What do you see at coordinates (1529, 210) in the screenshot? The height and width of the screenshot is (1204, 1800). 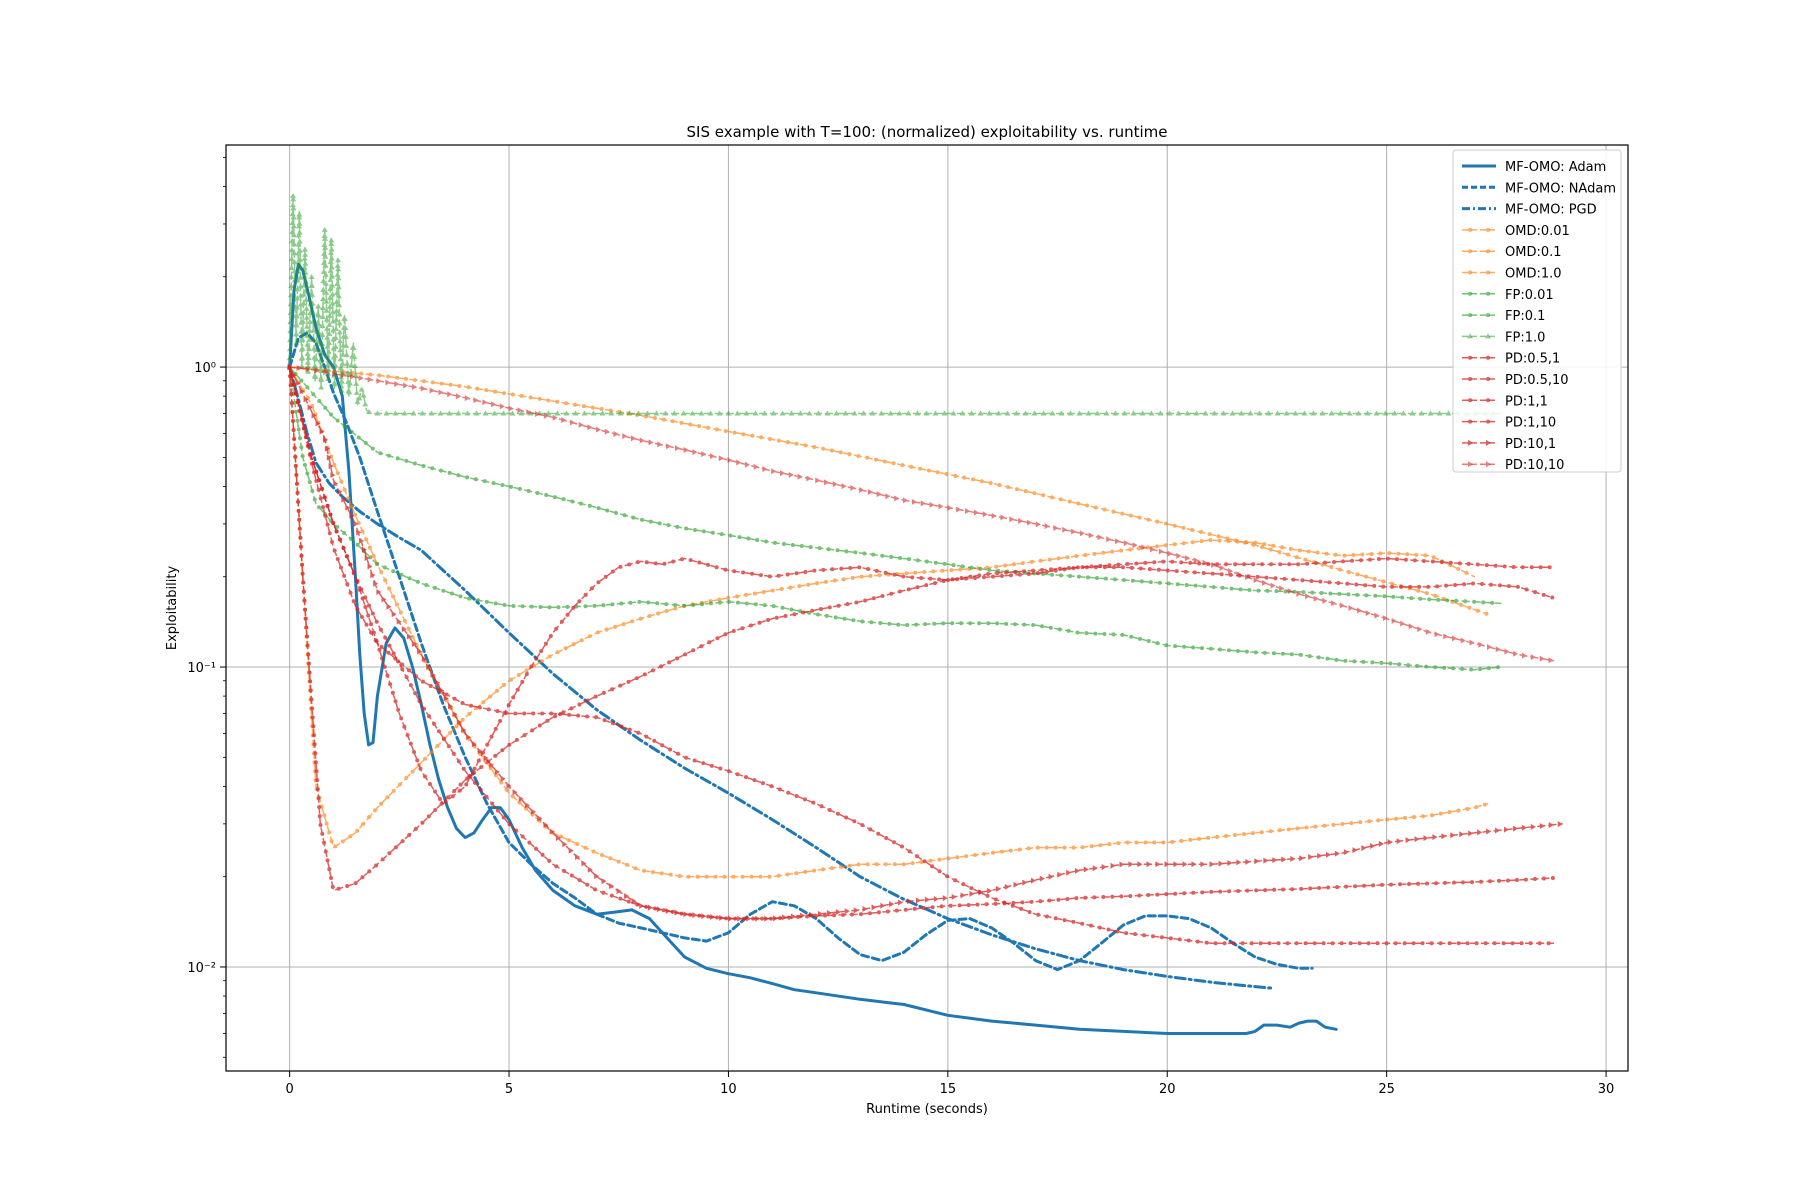 I see `legend-item: MF-OMO: PGD` at bounding box center [1529, 210].